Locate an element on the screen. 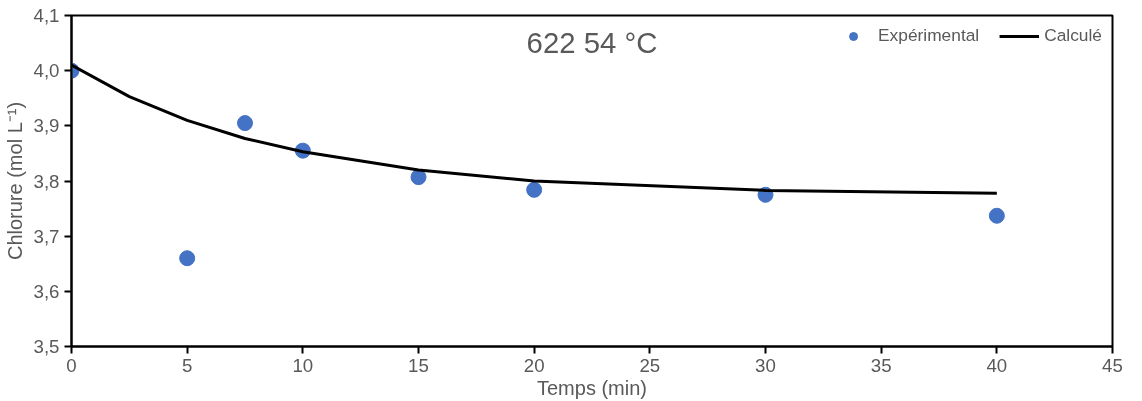  x-tick-label: 20 is located at coordinates (534, 365).